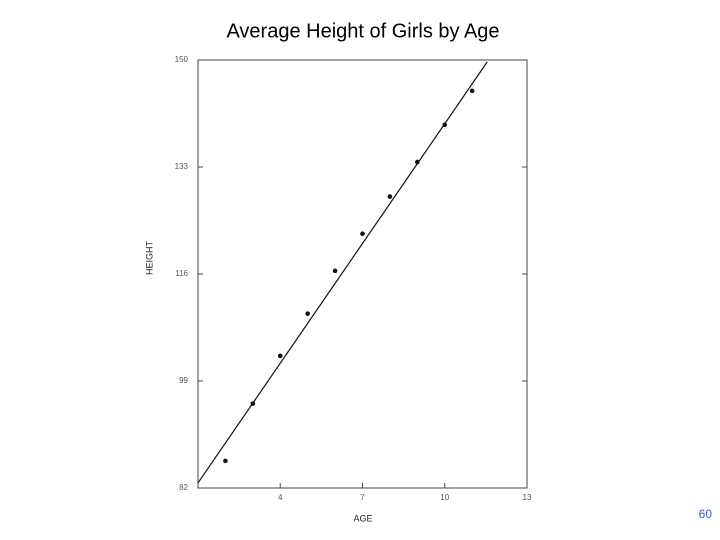  What do you see at coordinates (183, 380) in the screenshot?
I see `y-tick-label: 99` at bounding box center [183, 380].